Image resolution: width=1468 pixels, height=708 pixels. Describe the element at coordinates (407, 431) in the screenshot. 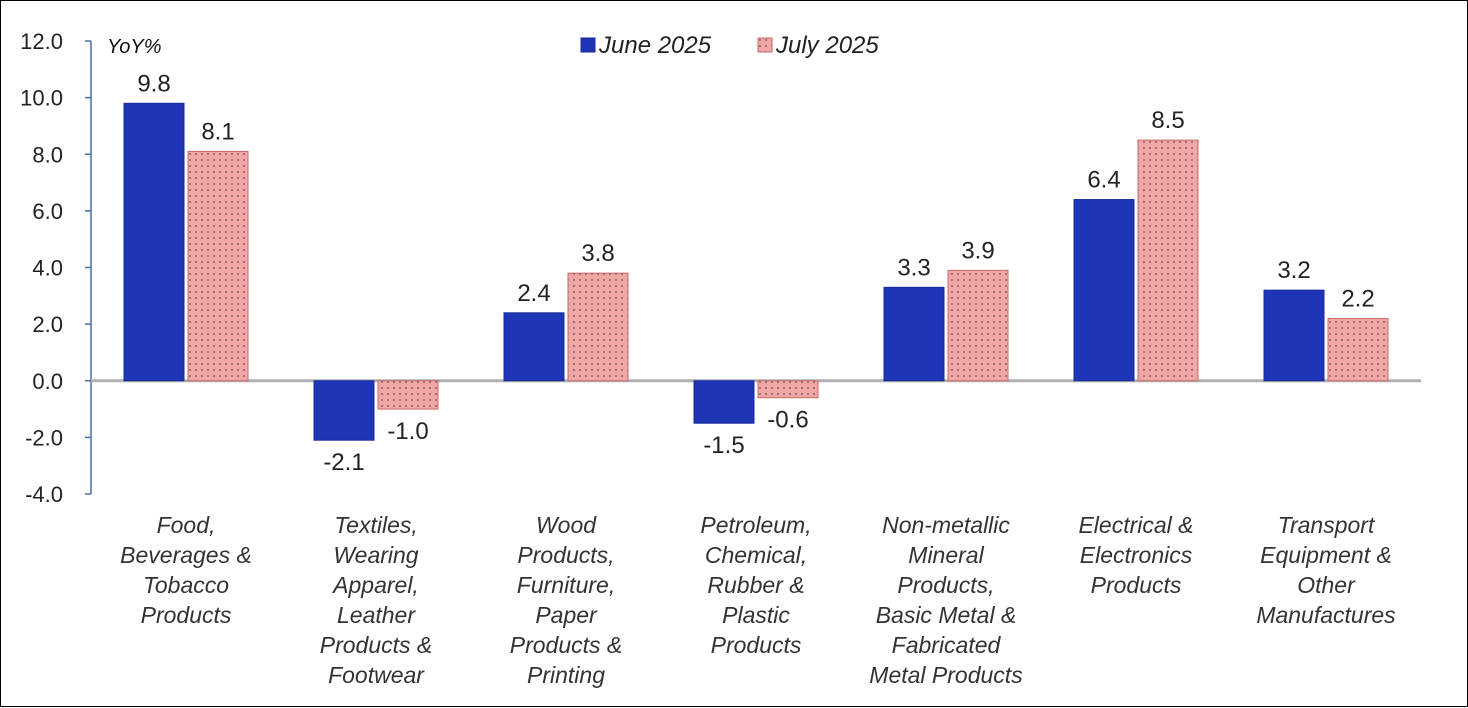

I see `data-label: -1.0` at that location.